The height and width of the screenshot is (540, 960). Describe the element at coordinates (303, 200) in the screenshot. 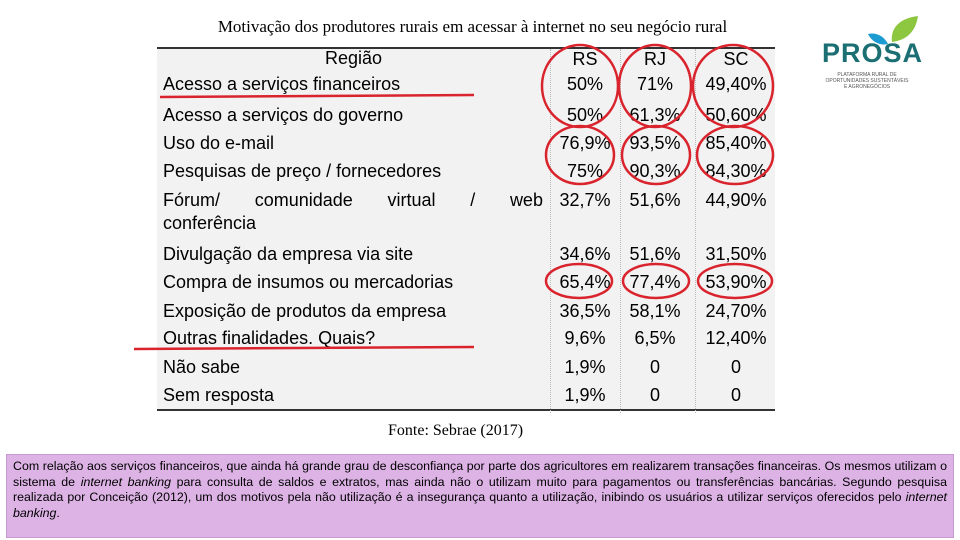

I see `label-word: comunidade` at that location.